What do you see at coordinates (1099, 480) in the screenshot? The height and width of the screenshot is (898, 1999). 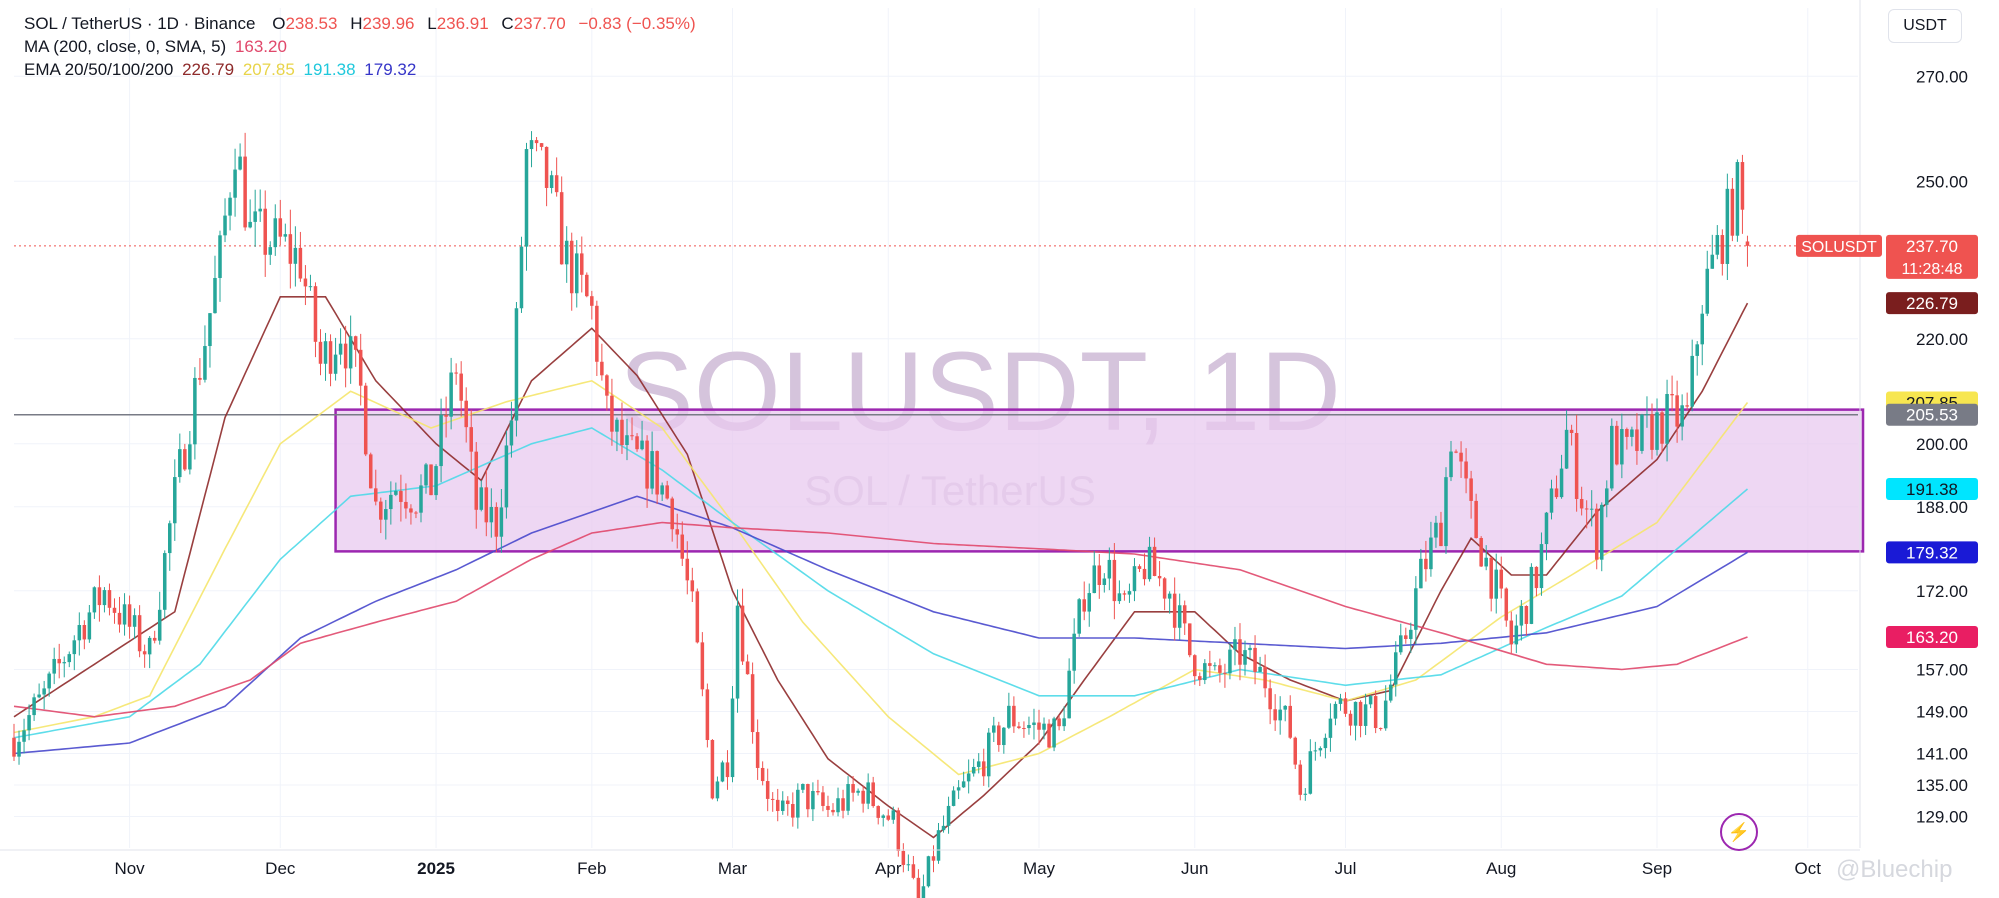 I see `support-resistance-zone` at bounding box center [1099, 480].